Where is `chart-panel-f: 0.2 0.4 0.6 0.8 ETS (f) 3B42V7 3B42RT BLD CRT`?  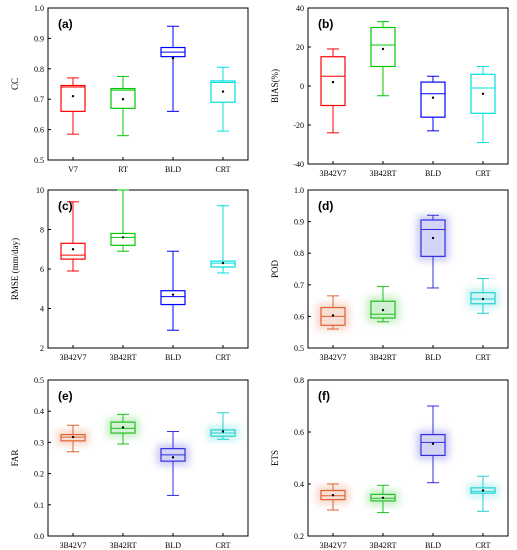
chart-panel-f: 0.2 0.4 0.6 0.8 ETS (f) 3B42V7 3B42RT BLD CRT is located at coordinates (389, 463).